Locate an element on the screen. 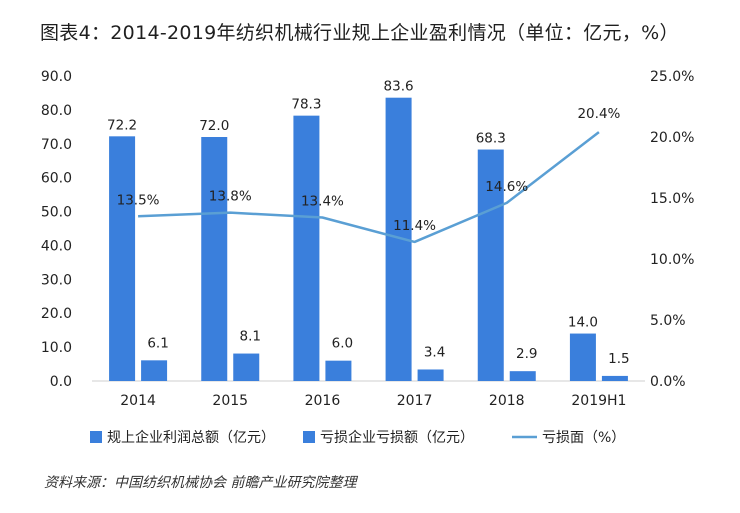 The width and height of the screenshot is (740, 513). x-tick-label: 2017 is located at coordinates (415, 401).